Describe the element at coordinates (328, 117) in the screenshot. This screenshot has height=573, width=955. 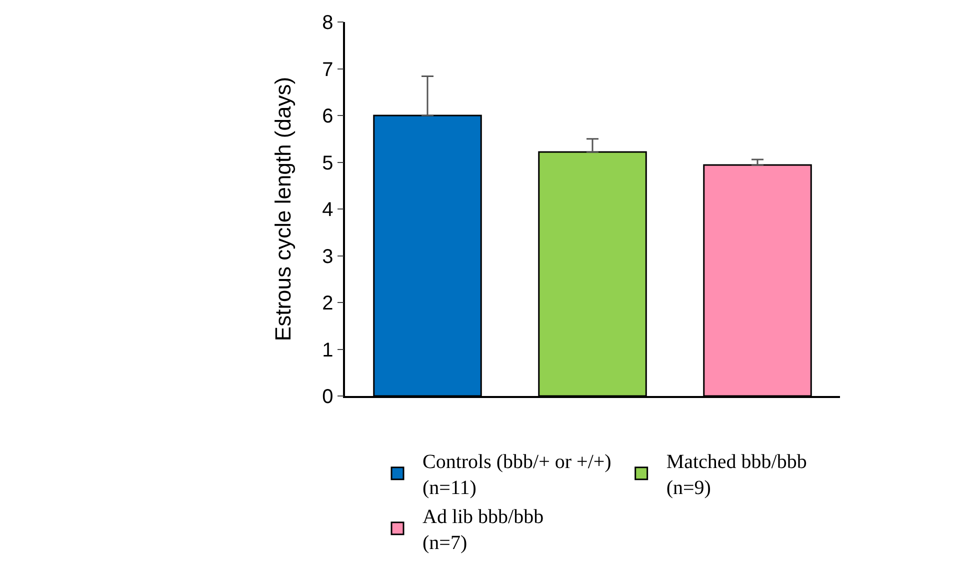
I see `y-tick-label: 6` at that location.